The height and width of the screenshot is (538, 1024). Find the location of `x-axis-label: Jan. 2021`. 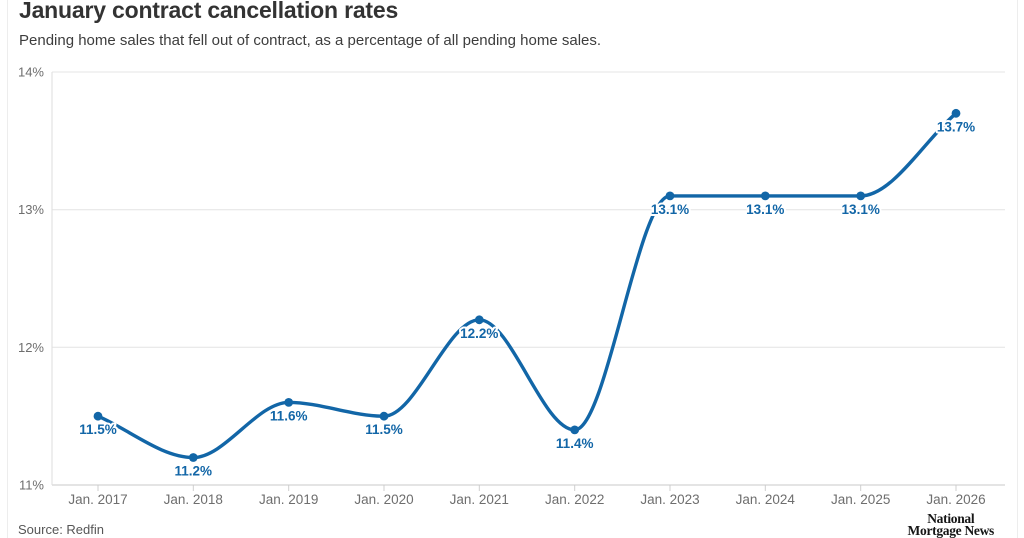

x-axis-label: Jan. 2021 is located at coordinates (479, 499).